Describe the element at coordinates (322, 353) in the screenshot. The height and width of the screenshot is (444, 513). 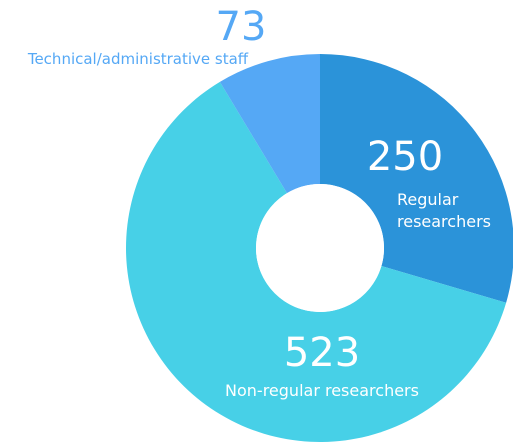
I see `slice-value-non-regular-researchers: 523` at that location.